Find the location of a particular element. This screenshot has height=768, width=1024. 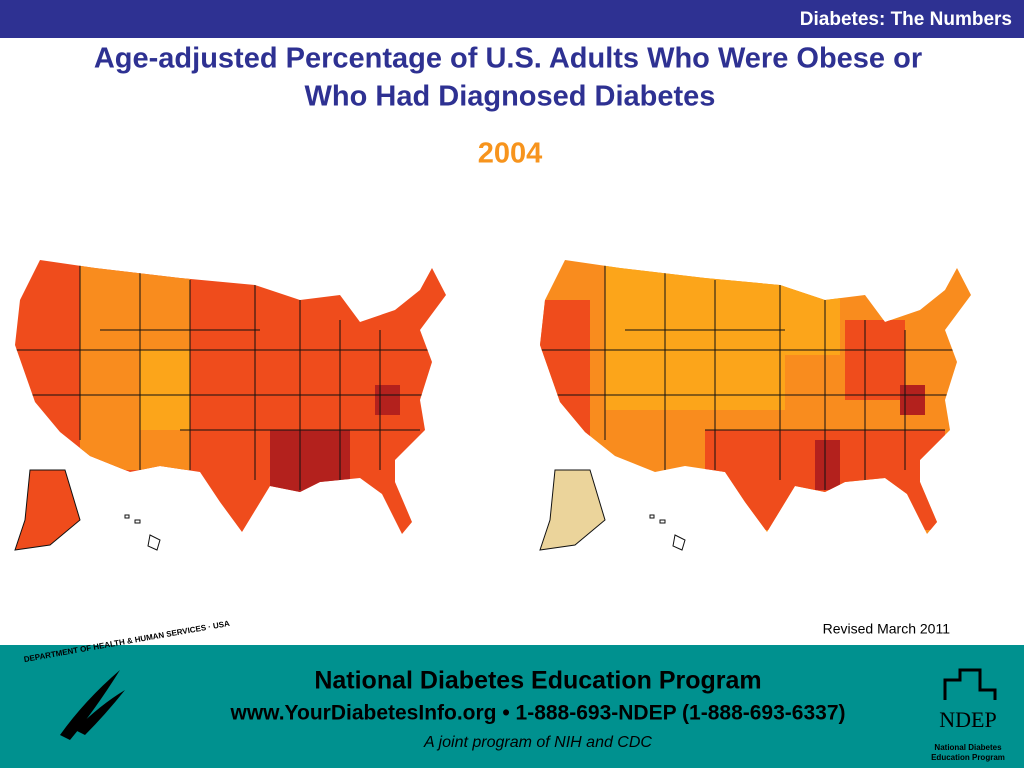

header-bar is located at coordinates (512, 19).